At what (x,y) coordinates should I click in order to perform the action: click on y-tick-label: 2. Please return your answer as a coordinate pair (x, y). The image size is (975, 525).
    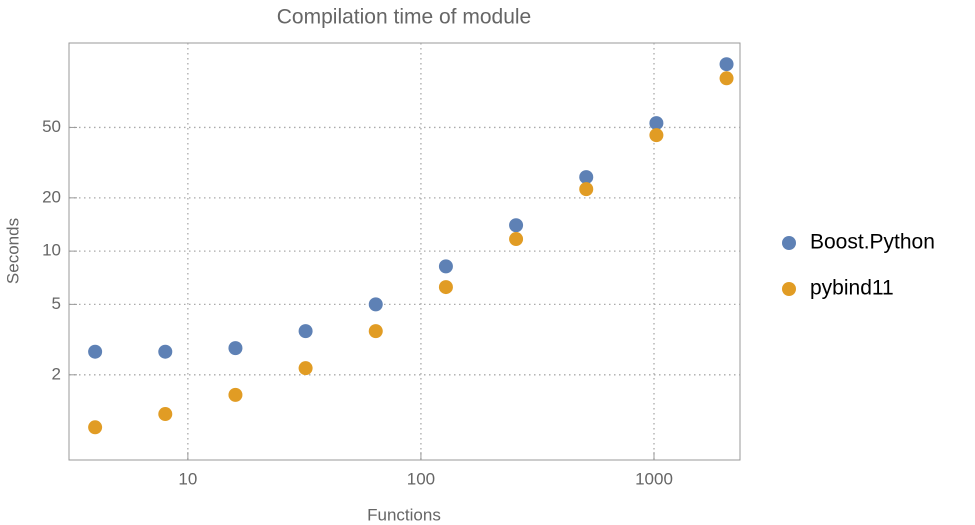
    Looking at the image, I should click on (56, 373).